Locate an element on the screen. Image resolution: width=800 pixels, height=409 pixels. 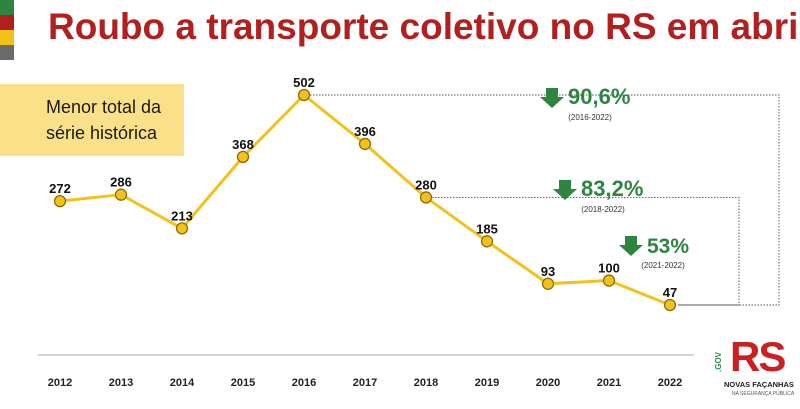
data-label-2021: 100 is located at coordinates (609, 268).